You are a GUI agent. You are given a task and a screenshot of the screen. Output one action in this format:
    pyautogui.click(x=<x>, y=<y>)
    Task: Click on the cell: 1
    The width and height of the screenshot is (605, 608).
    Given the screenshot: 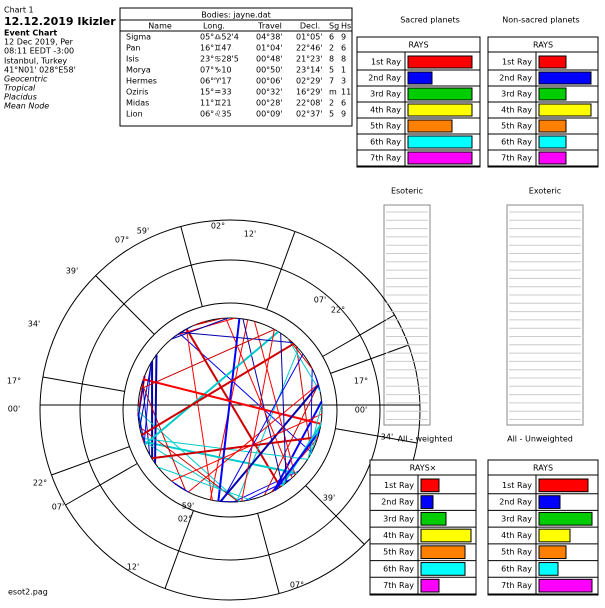 What is the action you would take?
    pyautogui.click(x=343, y=70)
    